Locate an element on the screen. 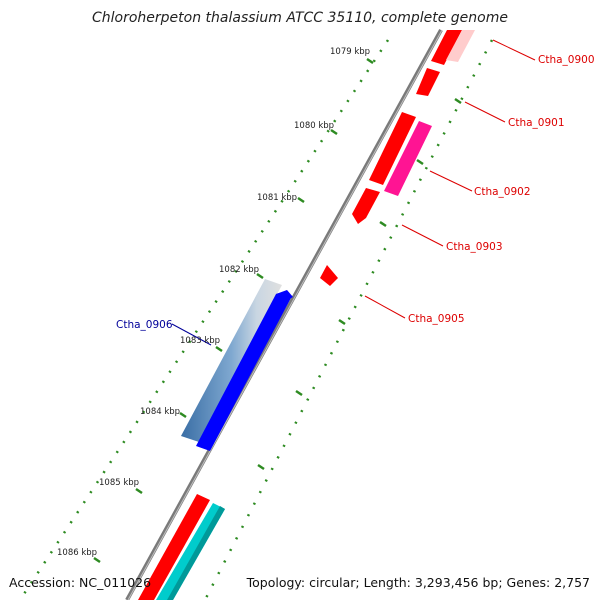 The width and height of the screenshot is (600, 600). cds-blue is located at coordinates (244, 371).